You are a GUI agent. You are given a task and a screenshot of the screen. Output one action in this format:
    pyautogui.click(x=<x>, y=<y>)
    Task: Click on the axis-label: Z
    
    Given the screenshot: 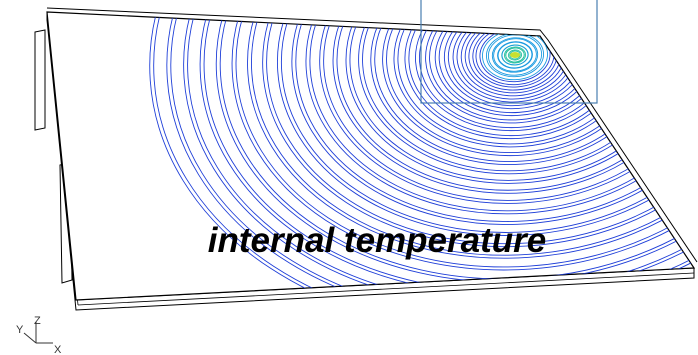 What is the action you would take?
    pyautogui.click(x=37, y=321)
    